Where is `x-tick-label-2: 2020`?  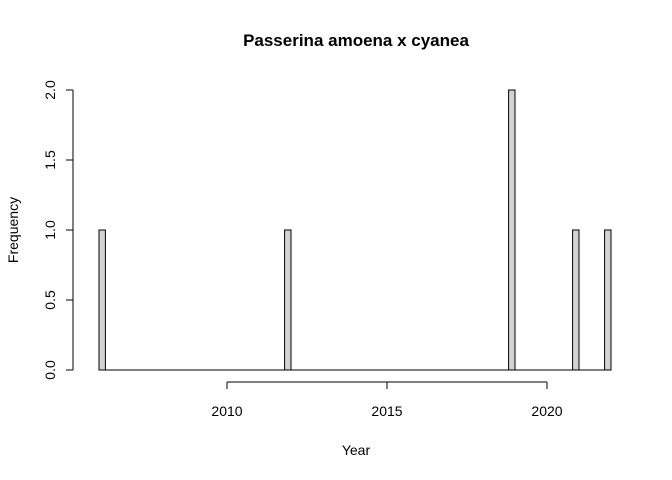 x-tick-label-2: 2020 is located at coordinates (546, 411).